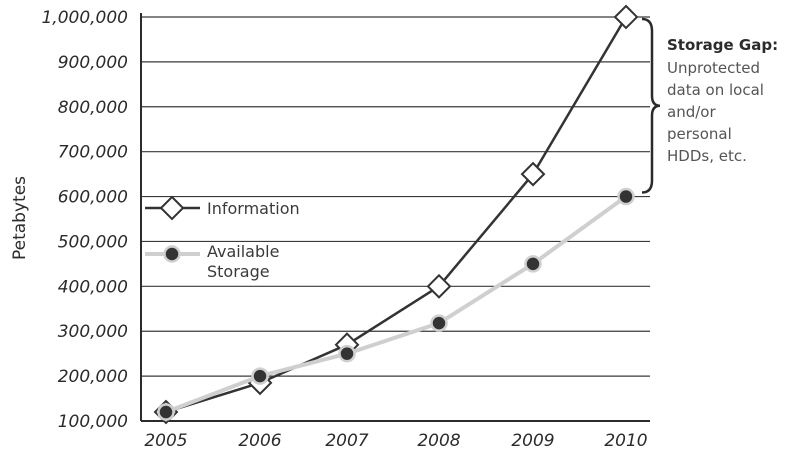 The height and width of the screenshot is (453, 804). Describe the element at coordinates (253, 208) in the screenshot. I see `legend-information-label: Information` at that location.